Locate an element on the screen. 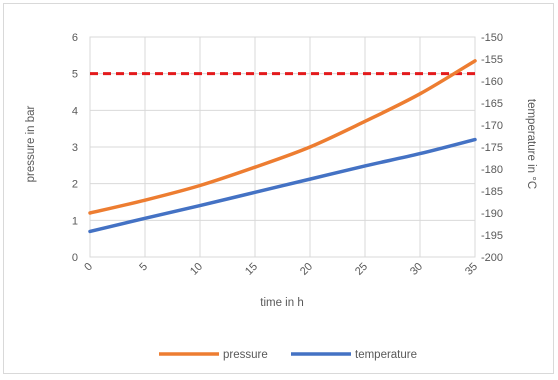 The width and height of the screenshot is (558, 380). y-tick-label: 1 is located at coordinates (75, 221).